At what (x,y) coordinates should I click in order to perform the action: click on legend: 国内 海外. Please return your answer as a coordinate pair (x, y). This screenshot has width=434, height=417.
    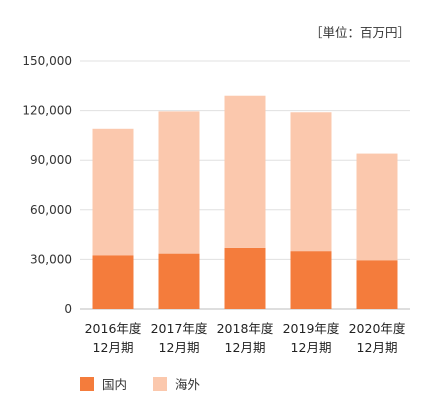
    Looking at the image, I should click on (153, 383).